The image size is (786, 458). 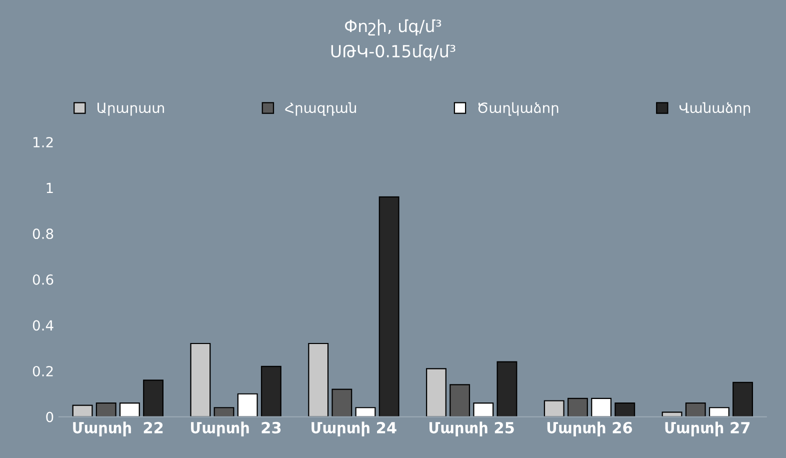 I want to click on y-tick-label: 0.2, so click(x=42, y=371).